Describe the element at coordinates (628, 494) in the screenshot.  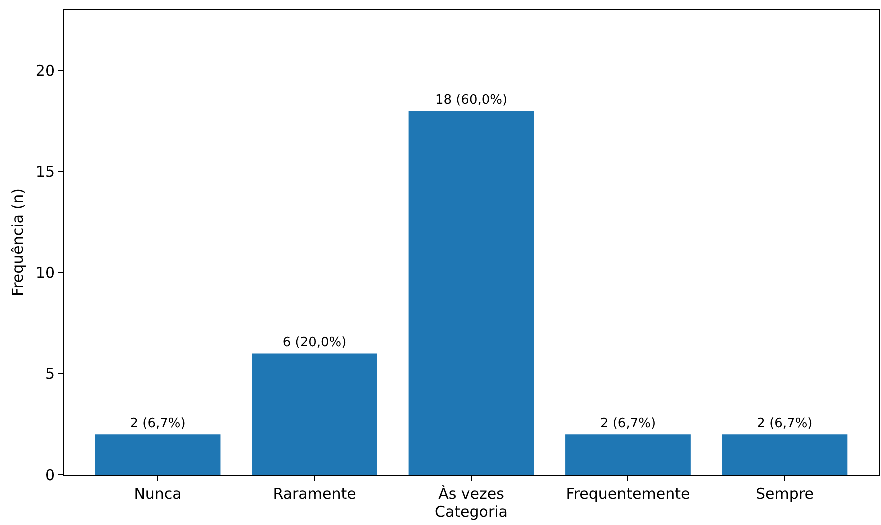
I see `x-tick-label: Frequentemente` at that location.